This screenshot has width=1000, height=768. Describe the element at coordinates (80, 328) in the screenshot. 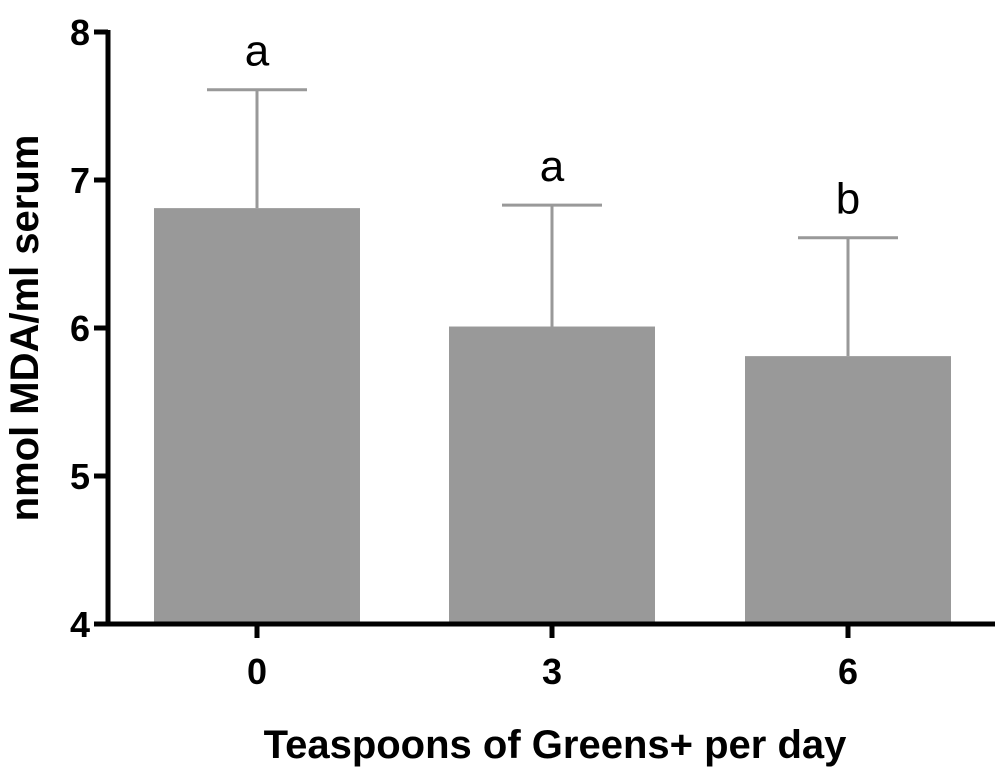

I see `y-tick-label-6: 6` at that location.